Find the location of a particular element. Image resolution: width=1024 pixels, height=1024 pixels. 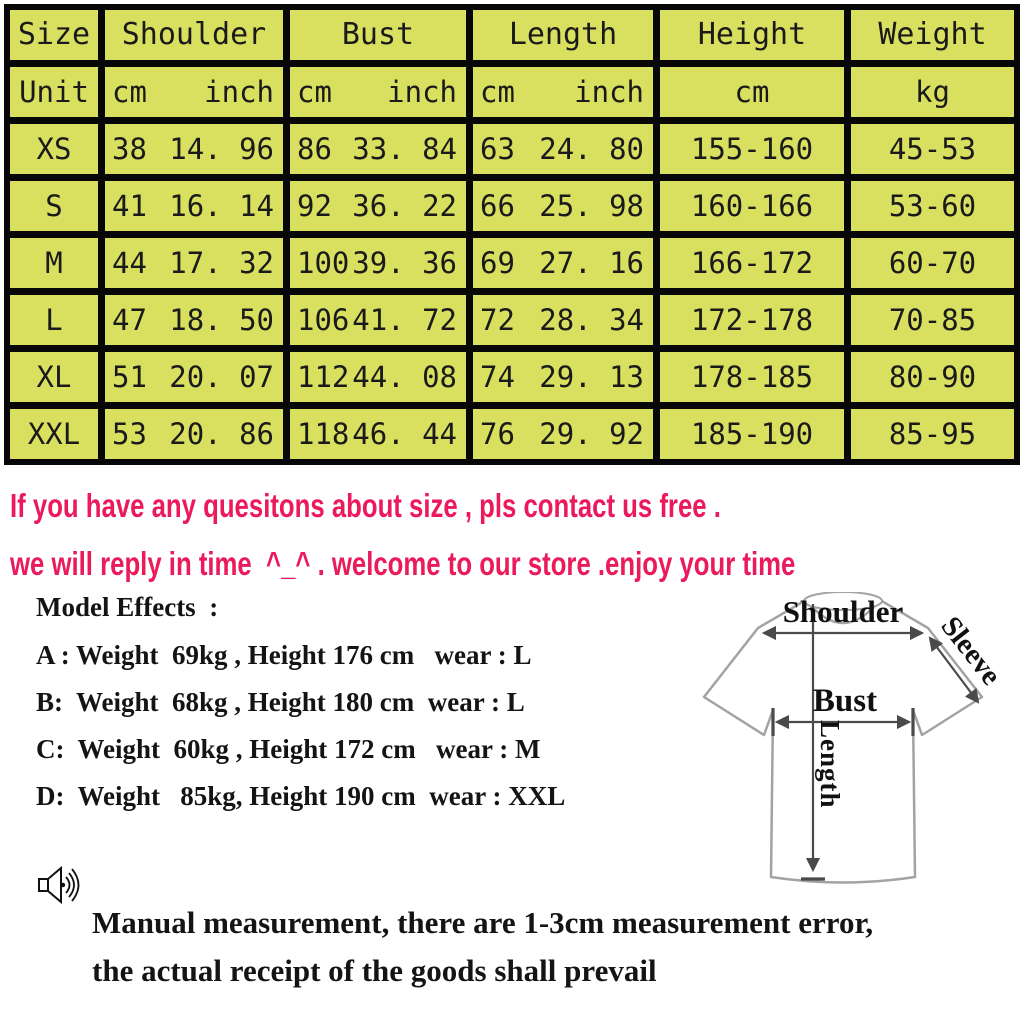

col-header-bust: Bust is located at coordinates (378, 35).